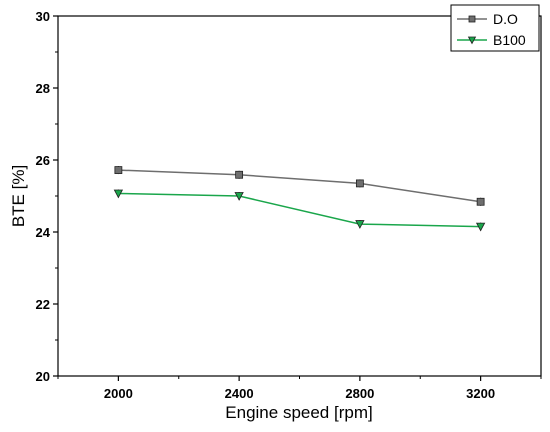 This screenshot has height=432, width=550. I want to click on legend: D.O B100, so click(495, 28).